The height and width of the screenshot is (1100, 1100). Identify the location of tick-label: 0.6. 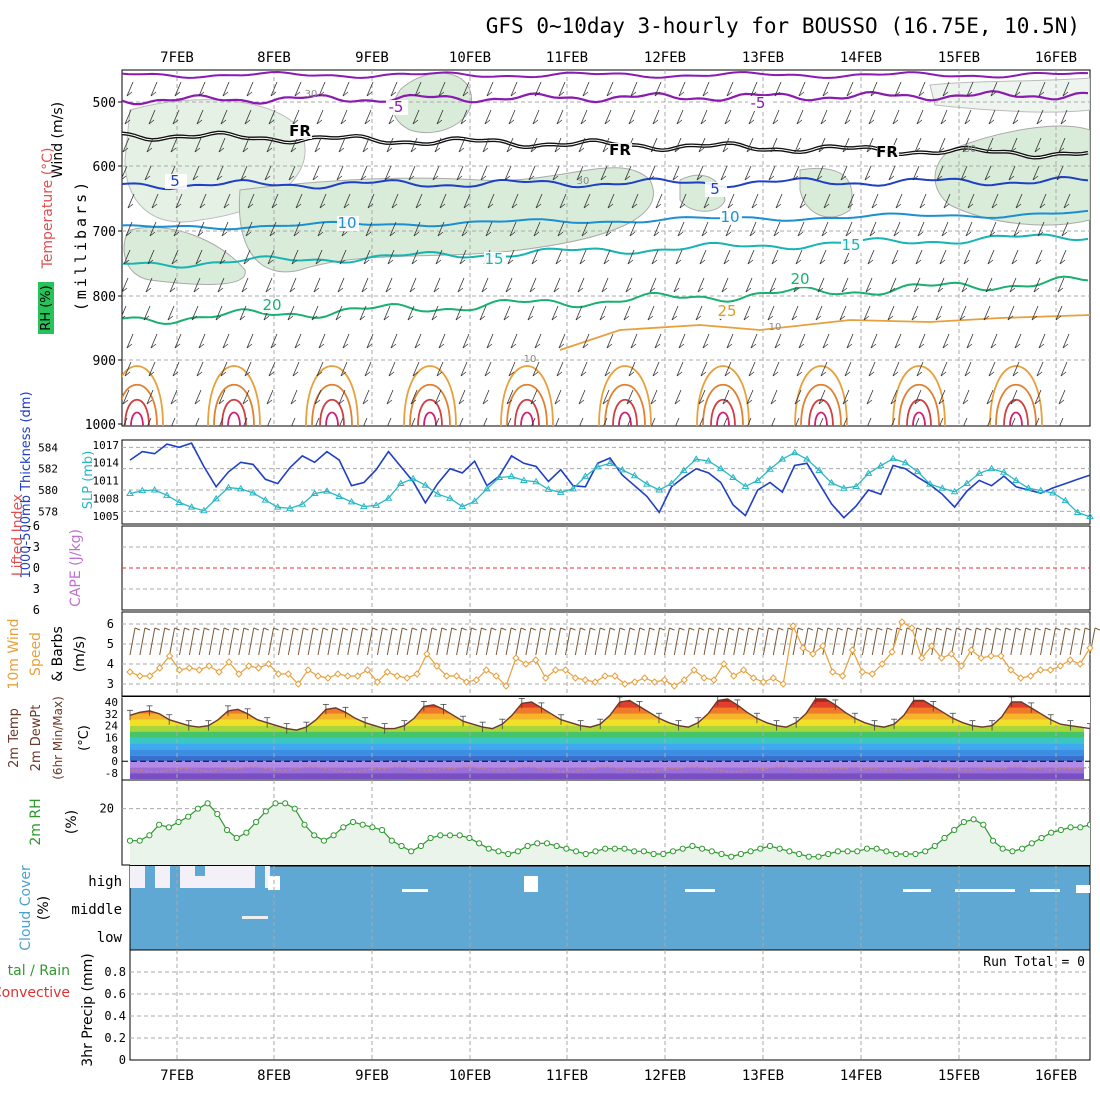
(115, 994).